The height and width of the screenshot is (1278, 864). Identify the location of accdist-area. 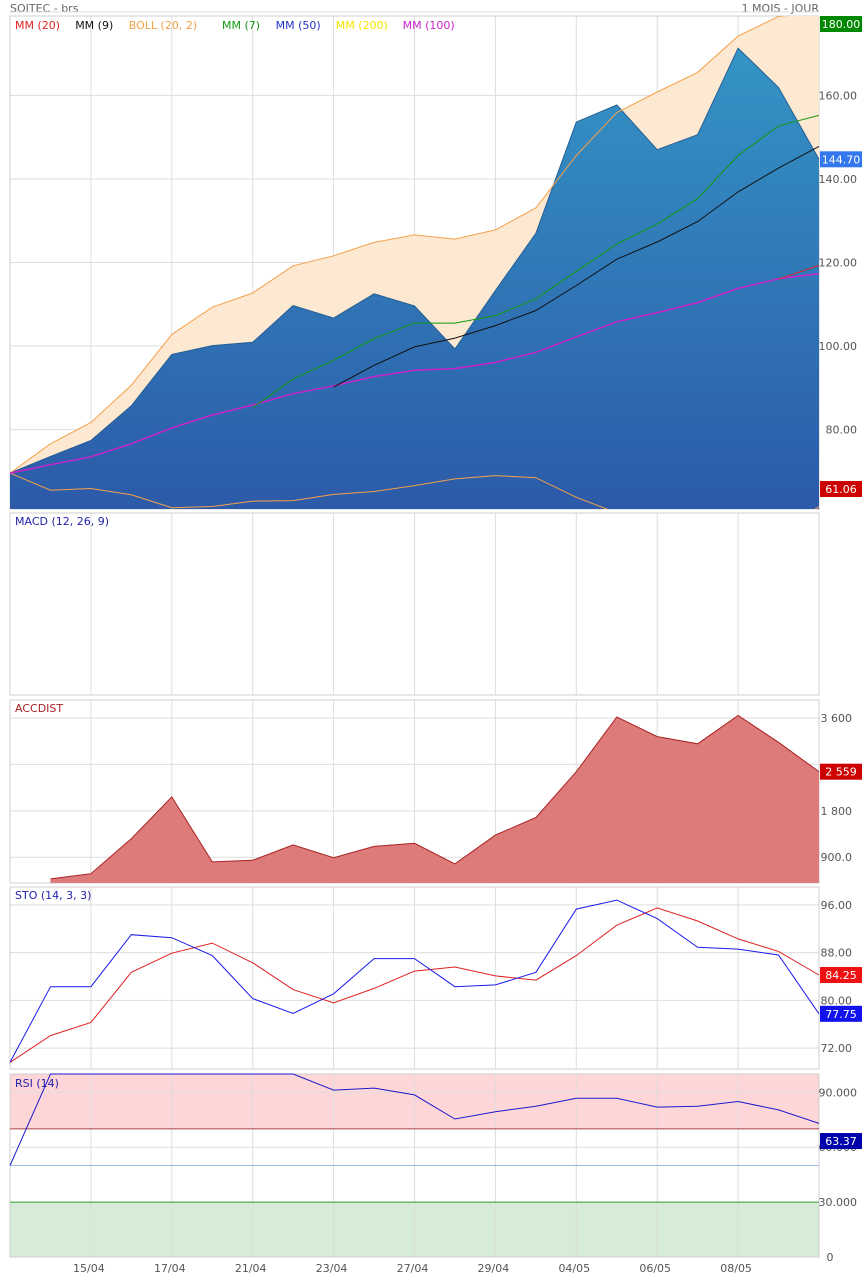
(434, 799).